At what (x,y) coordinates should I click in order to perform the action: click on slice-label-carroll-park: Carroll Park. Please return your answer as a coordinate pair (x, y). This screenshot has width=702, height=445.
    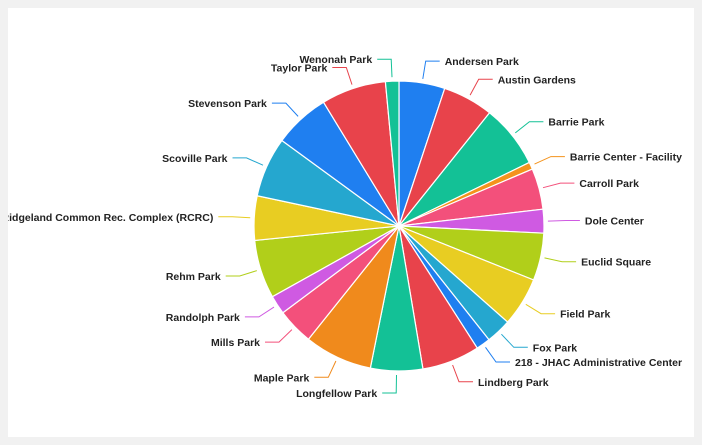
    Looking at the image, I should click on (609, 184).